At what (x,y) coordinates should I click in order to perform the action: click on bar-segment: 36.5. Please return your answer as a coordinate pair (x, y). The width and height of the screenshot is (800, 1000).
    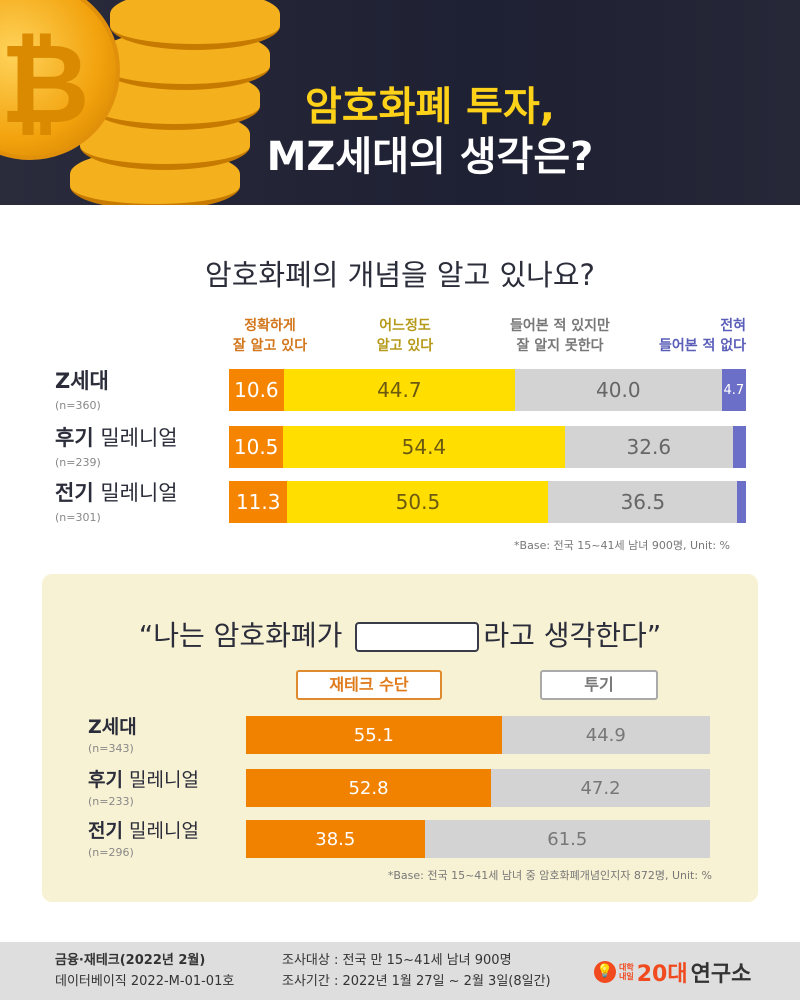
    Looking at the image, I should click on (643, 502).